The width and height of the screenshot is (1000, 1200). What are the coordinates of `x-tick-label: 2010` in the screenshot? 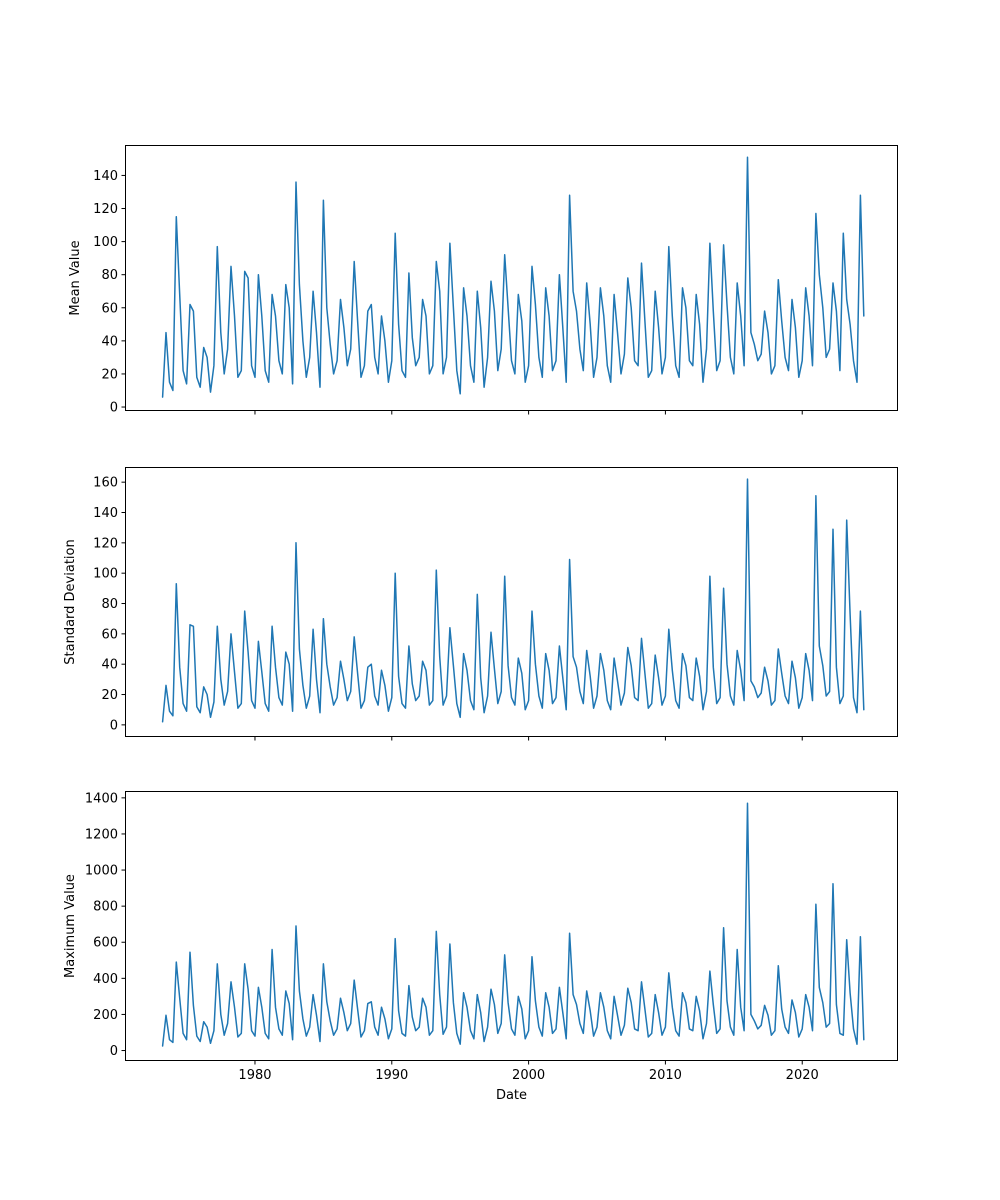 It's located at (665, 1075).